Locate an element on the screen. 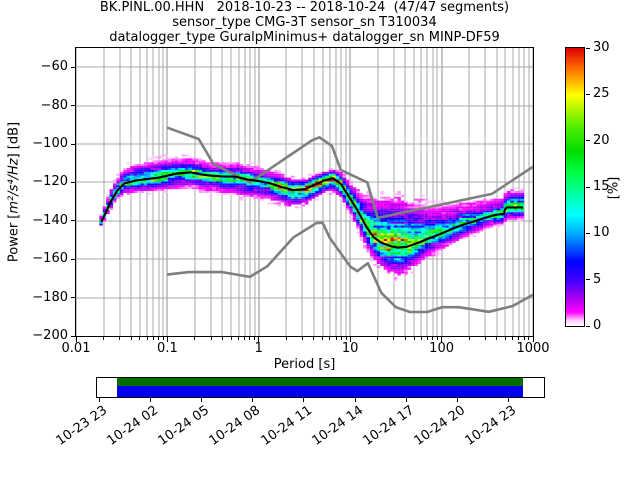  colorbar-tick-label: 20 is located at coordinates (601, 140).